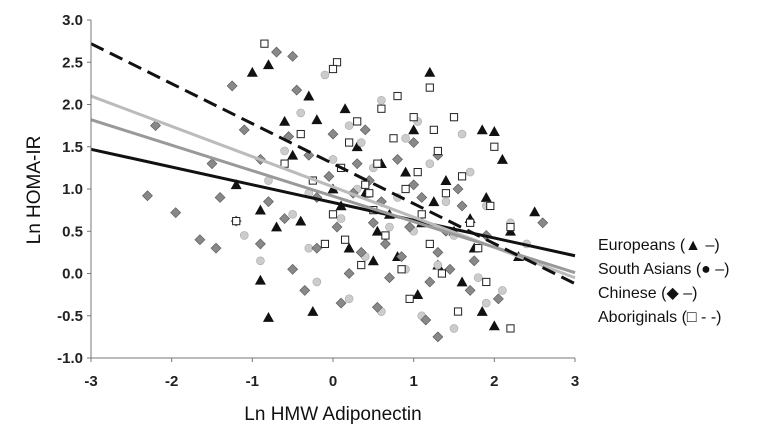 The width and height of the screenshot is (772, 431). I want to click on y-tick-label: 1.5, so click(72, 147).